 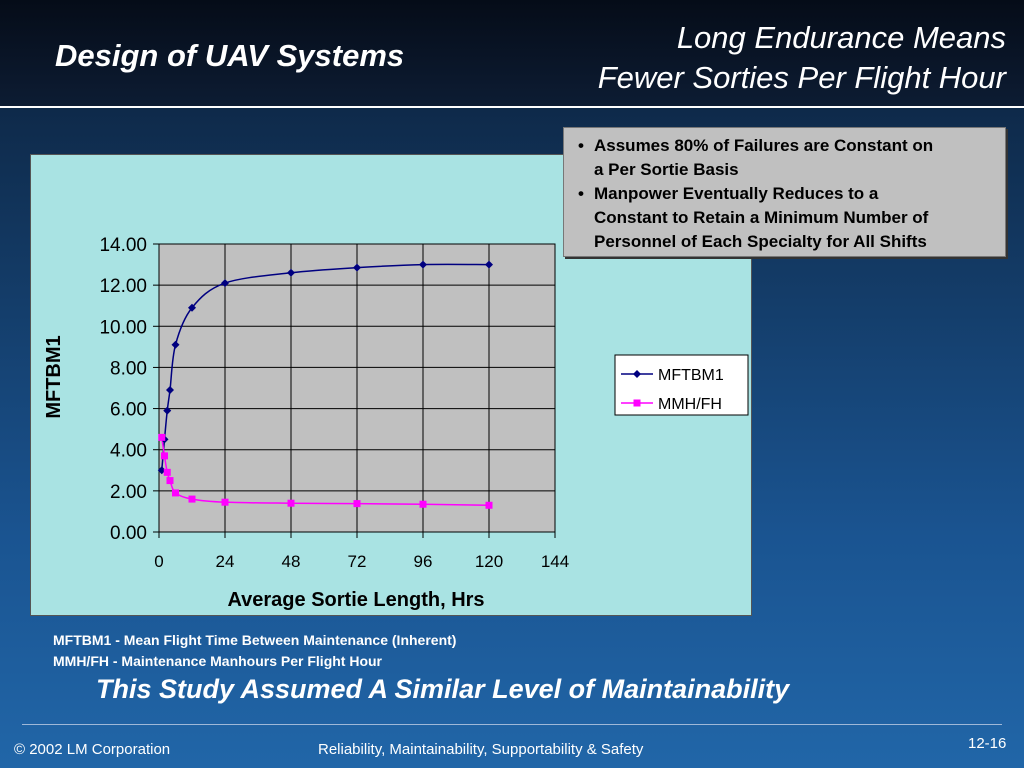 What do you see at coordinates (357, 561) in the screenshot?
I see `x-tick-label: 72` at bounding box center [357, 561].